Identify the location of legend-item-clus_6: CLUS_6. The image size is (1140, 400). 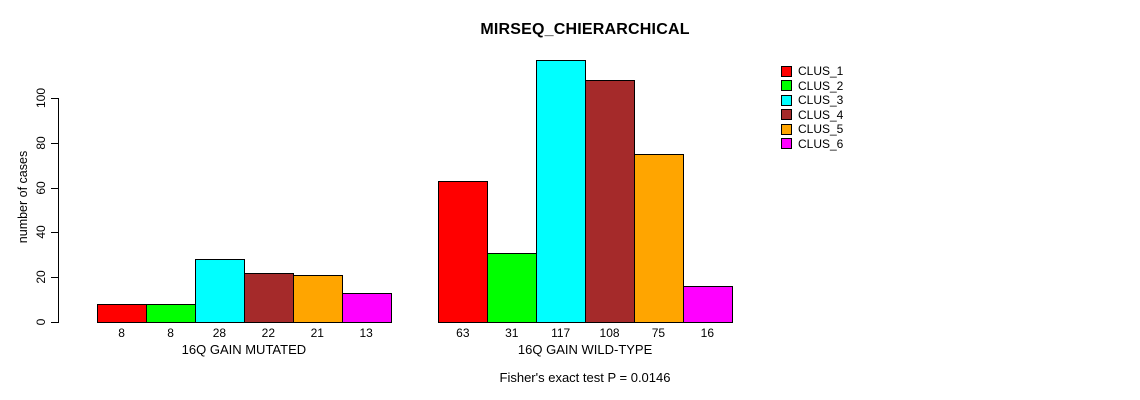
(812, 144).